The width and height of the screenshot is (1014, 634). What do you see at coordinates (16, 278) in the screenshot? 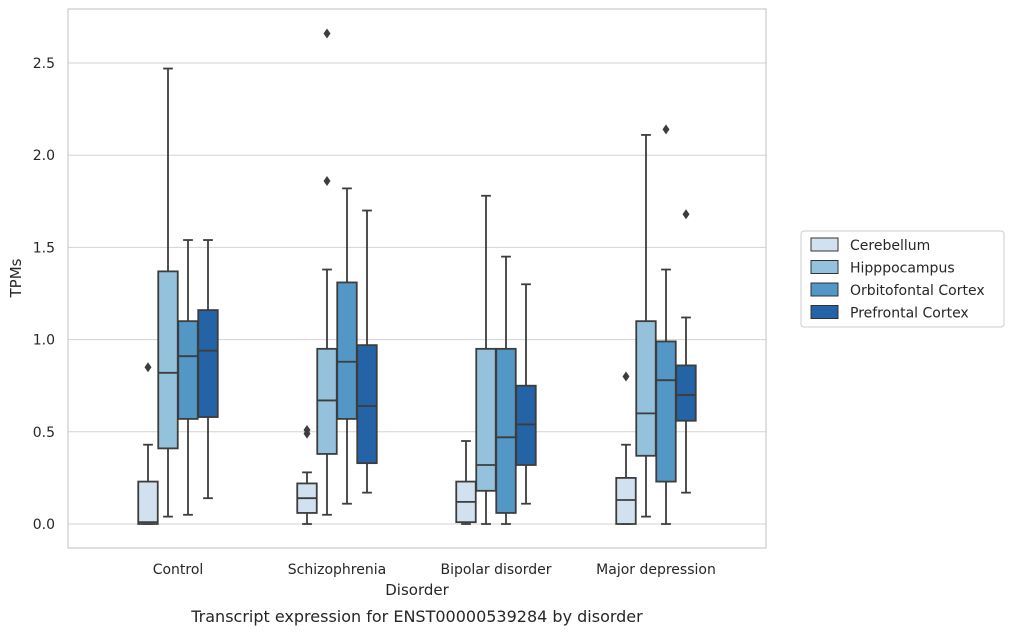
I see `y-axis-title: TPMs` at bounding box center [16, 278].